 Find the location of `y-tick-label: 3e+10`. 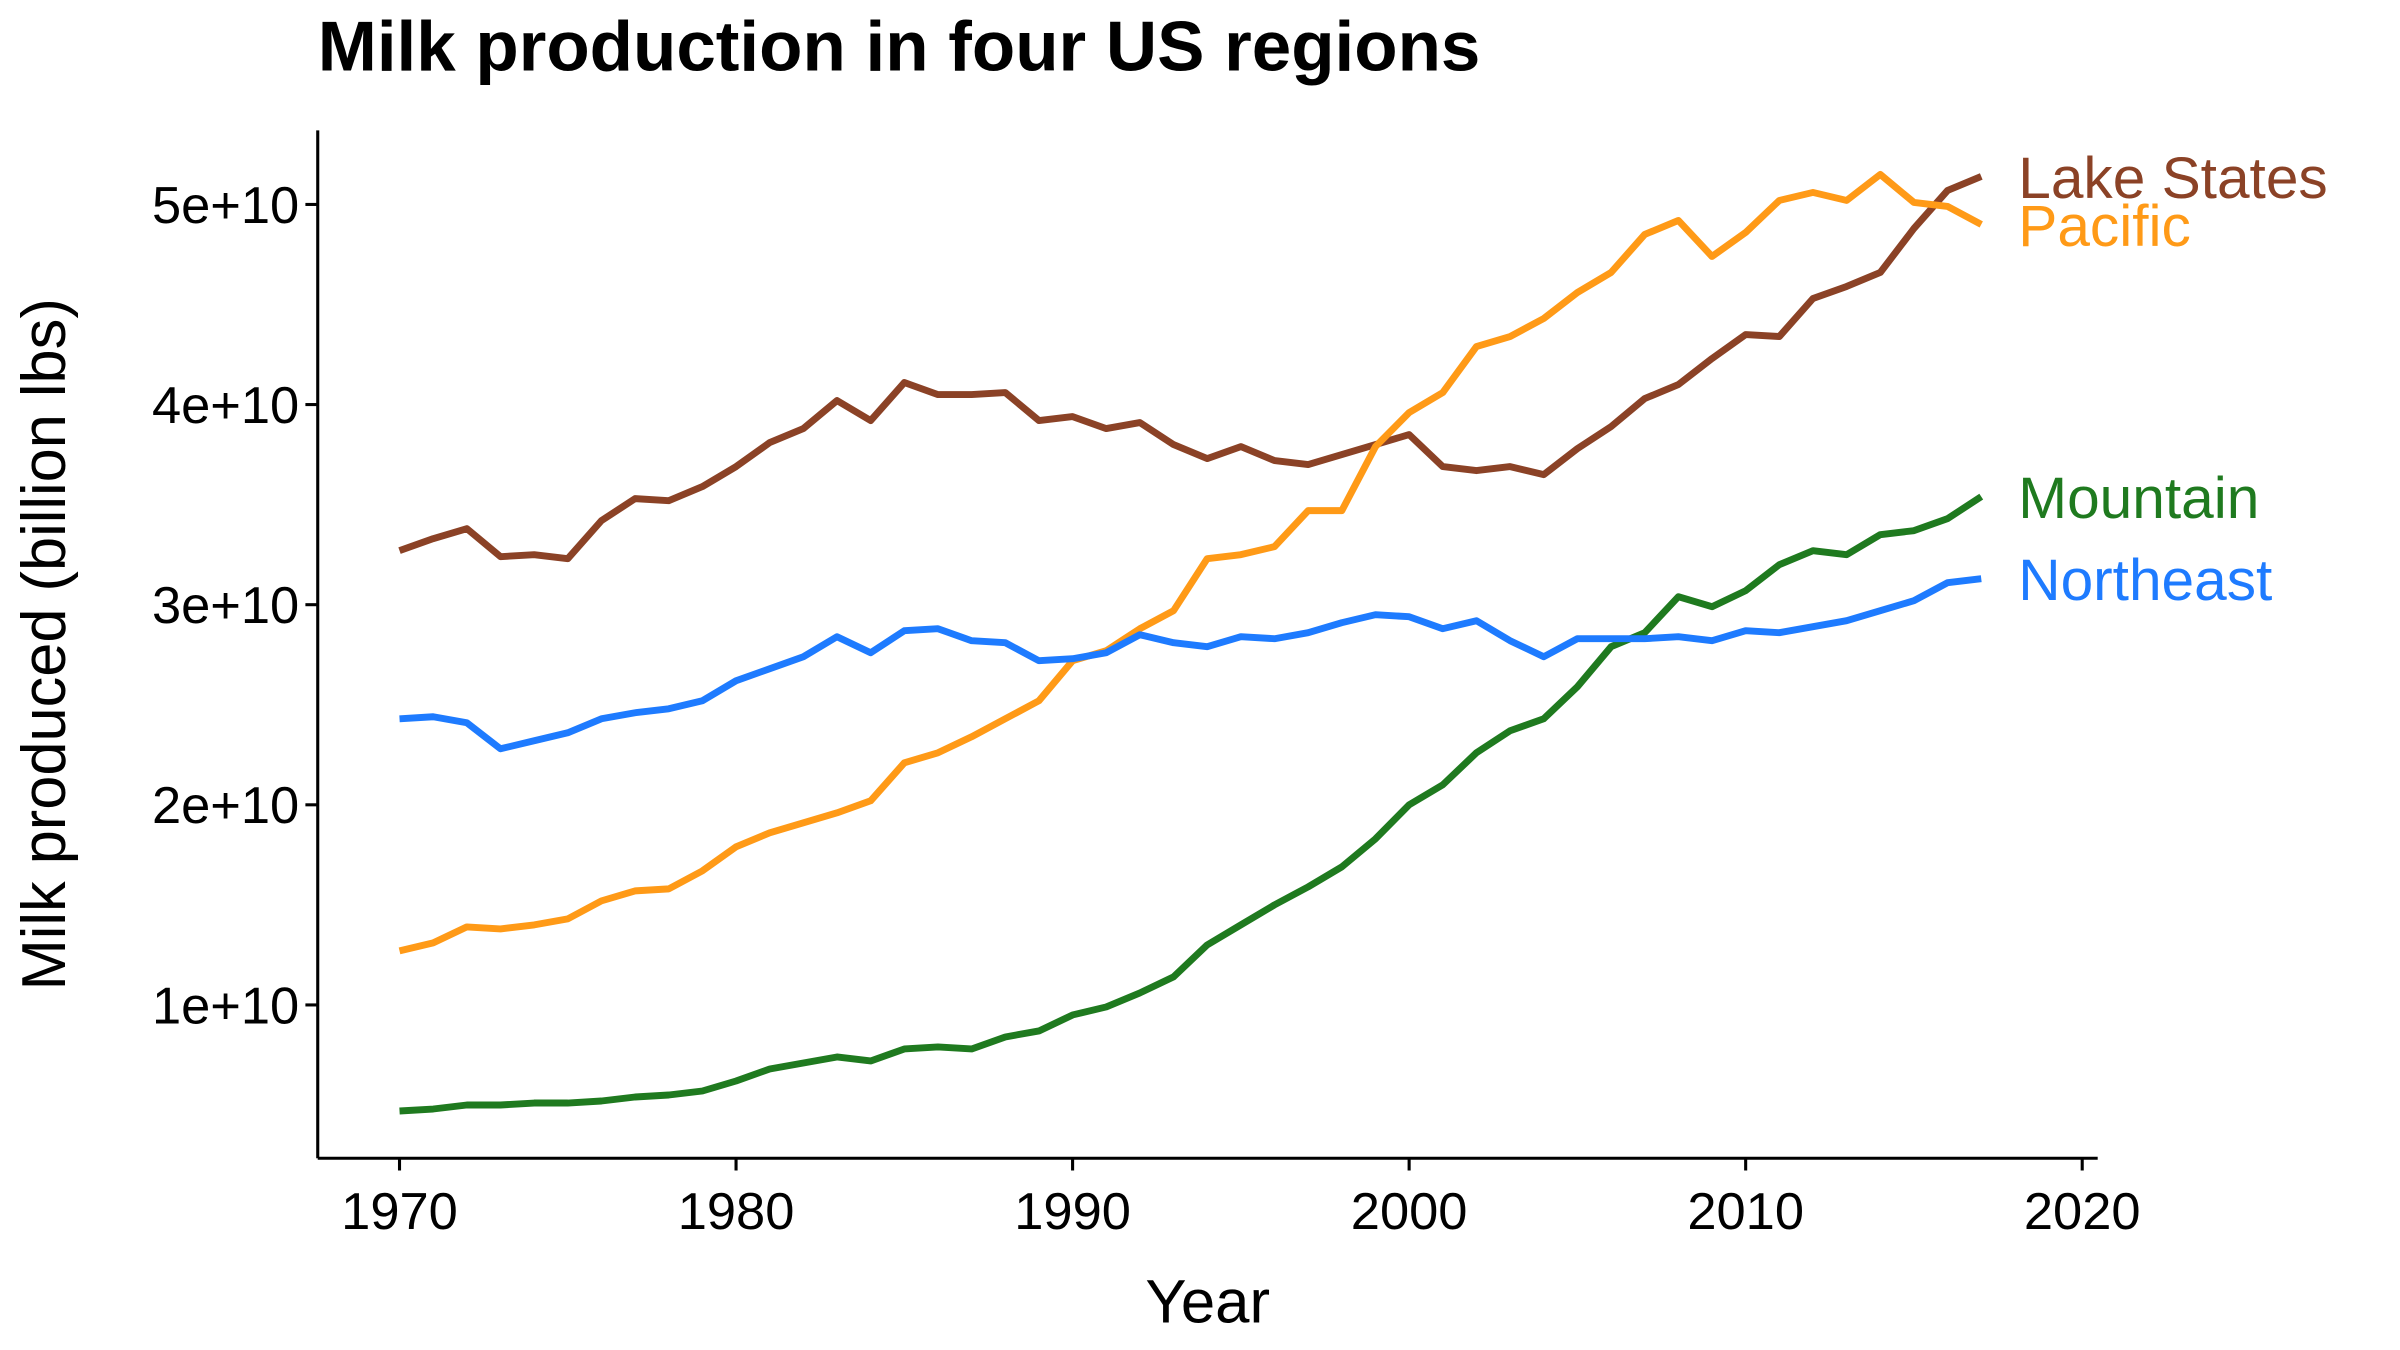

y-tick-label: 3e+10 is located at coordinates (225, 606).